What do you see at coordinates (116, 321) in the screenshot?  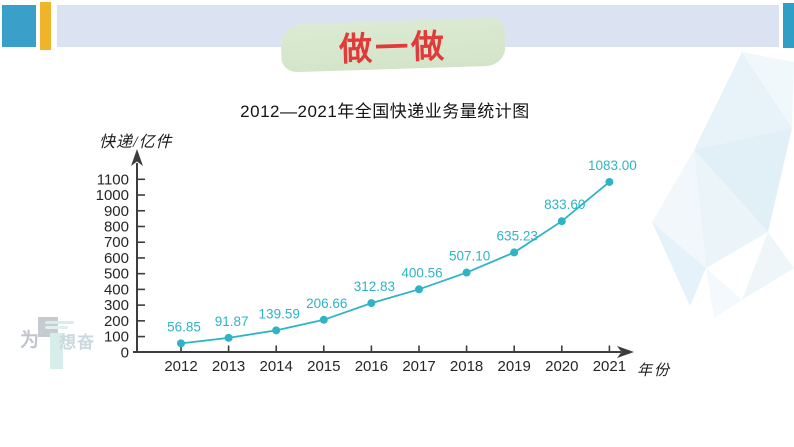 I see `y-tick-label: 200` at bounding box center [116, 321].